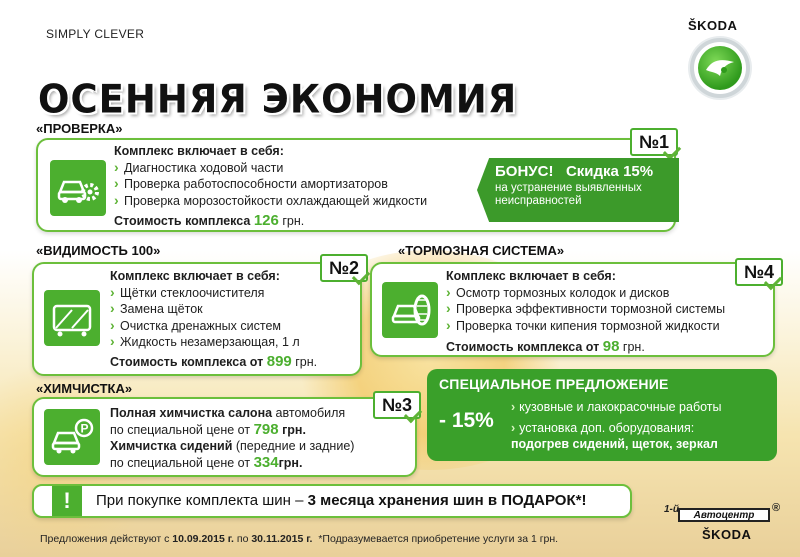 The height and width of the screenshot is (557, 800). What do you see at coordinates (270, 168) in the screenshot?
I see `list-item: Диагностика ходовой части` at bounding box center [270, 168].